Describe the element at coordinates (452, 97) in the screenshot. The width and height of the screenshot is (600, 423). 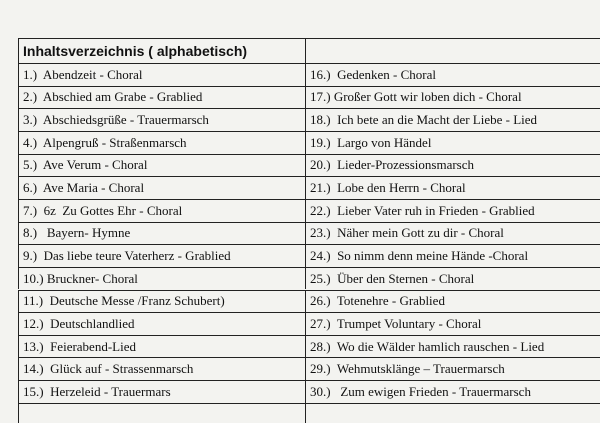
I see `table-cell: 17.) Großer Gott wir loben dich - Choral` at that location.